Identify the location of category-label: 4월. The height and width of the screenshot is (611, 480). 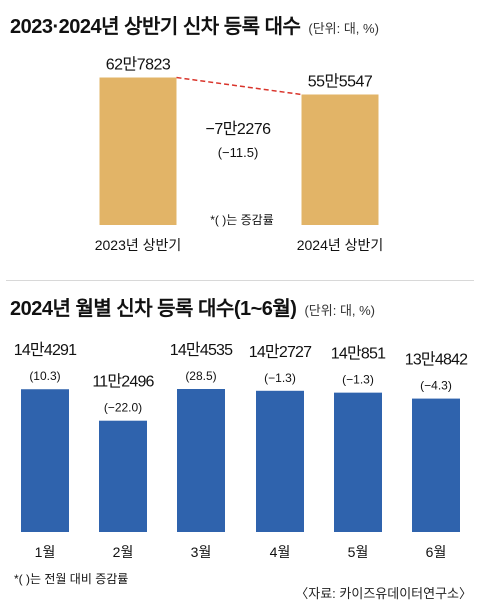
(280, 552).